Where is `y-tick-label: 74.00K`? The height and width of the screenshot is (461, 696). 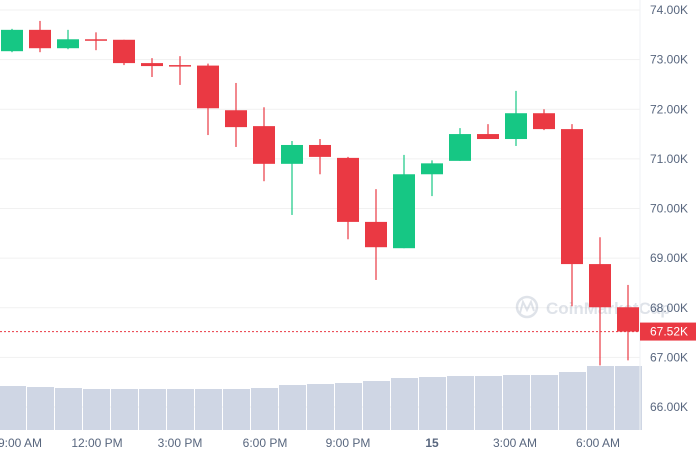
y-tick-label: 74.00K is located at coordinates (669, 10).